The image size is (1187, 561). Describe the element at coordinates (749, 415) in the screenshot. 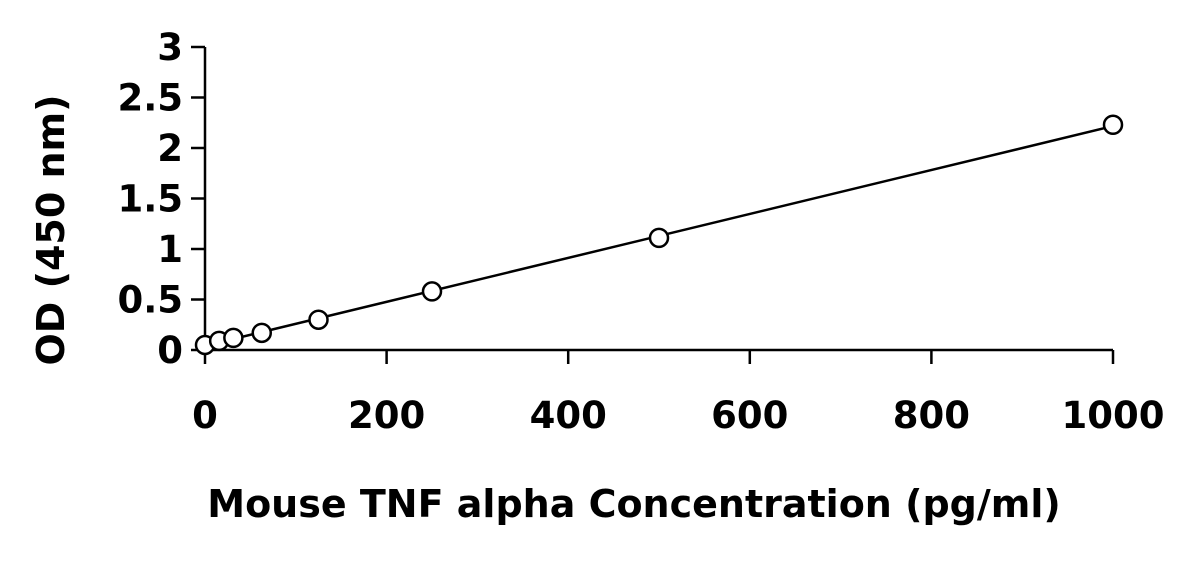

I see `x-tick-label: 600` at that location.